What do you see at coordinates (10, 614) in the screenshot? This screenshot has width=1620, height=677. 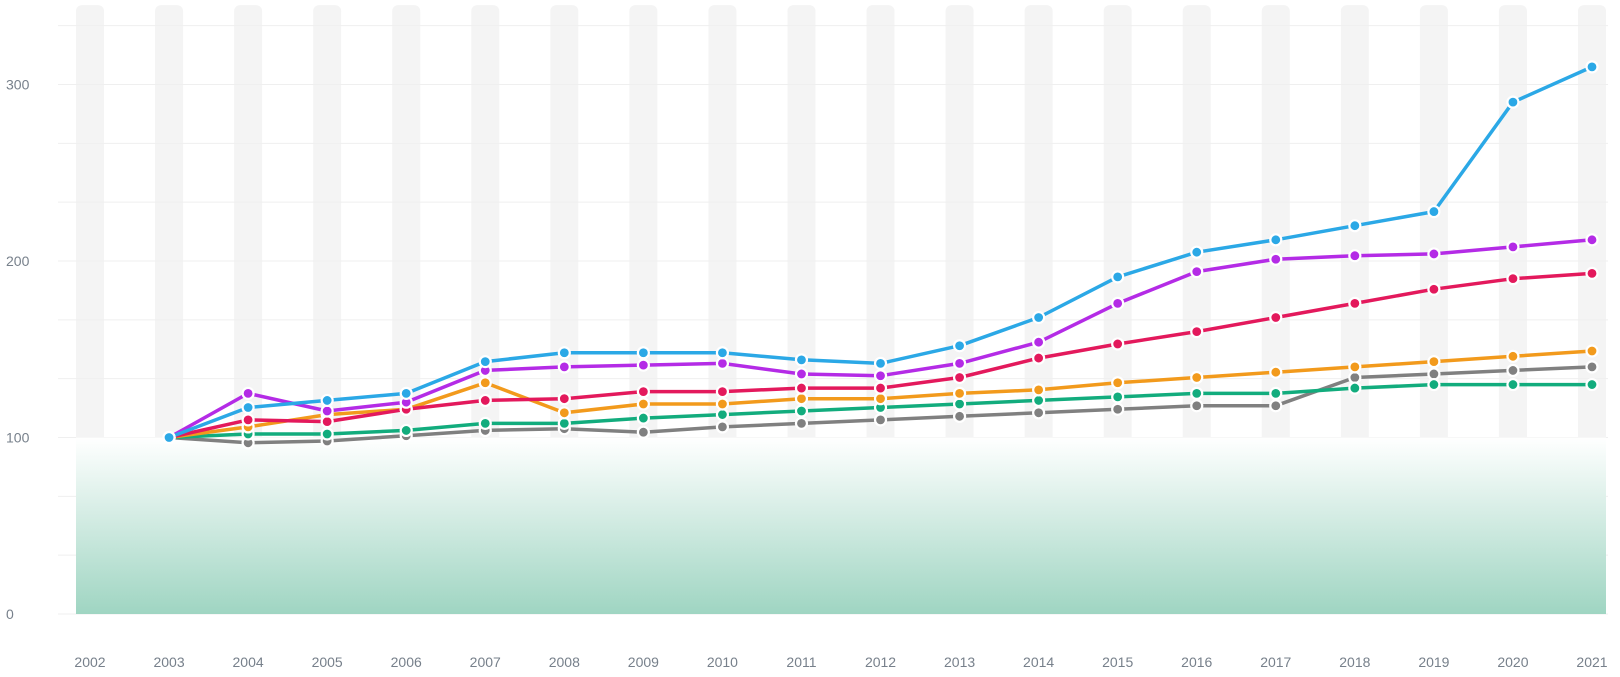 I see `y-tick-label: 0` at bounding box center [10, 614].